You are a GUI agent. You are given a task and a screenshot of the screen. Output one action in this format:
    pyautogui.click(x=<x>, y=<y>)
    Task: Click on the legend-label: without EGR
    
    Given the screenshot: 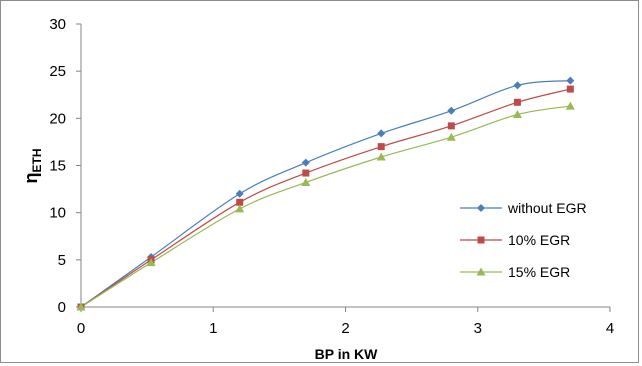 What is the action you would take?
    pyautogui.click(x=547, y=208)
    